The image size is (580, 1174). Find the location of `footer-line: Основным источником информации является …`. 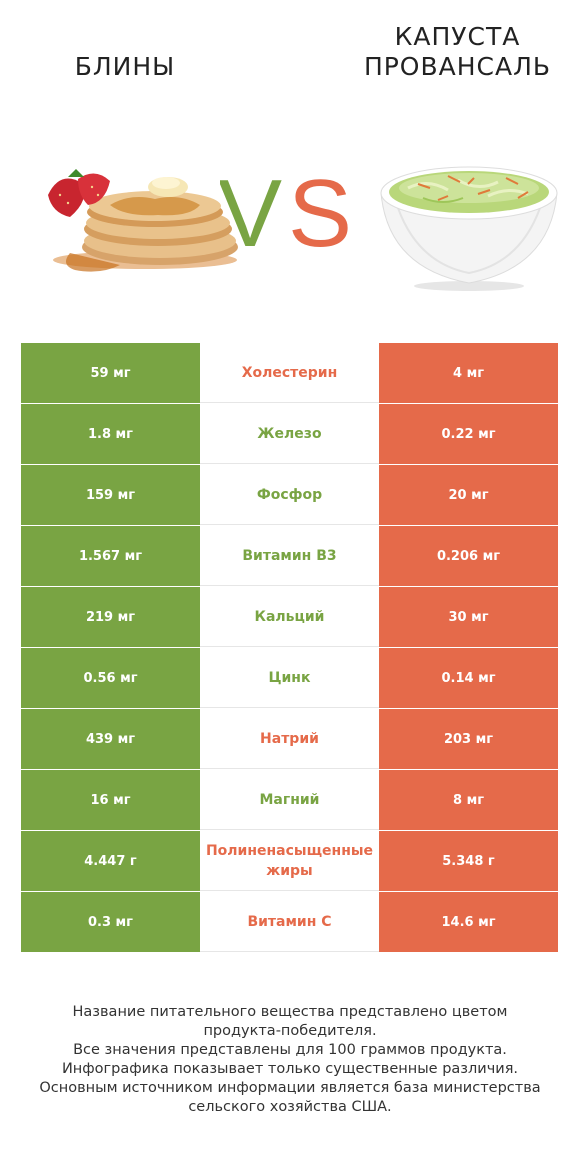

footer-line: Основным источником информации является … is located at coordinates (290, 1088).